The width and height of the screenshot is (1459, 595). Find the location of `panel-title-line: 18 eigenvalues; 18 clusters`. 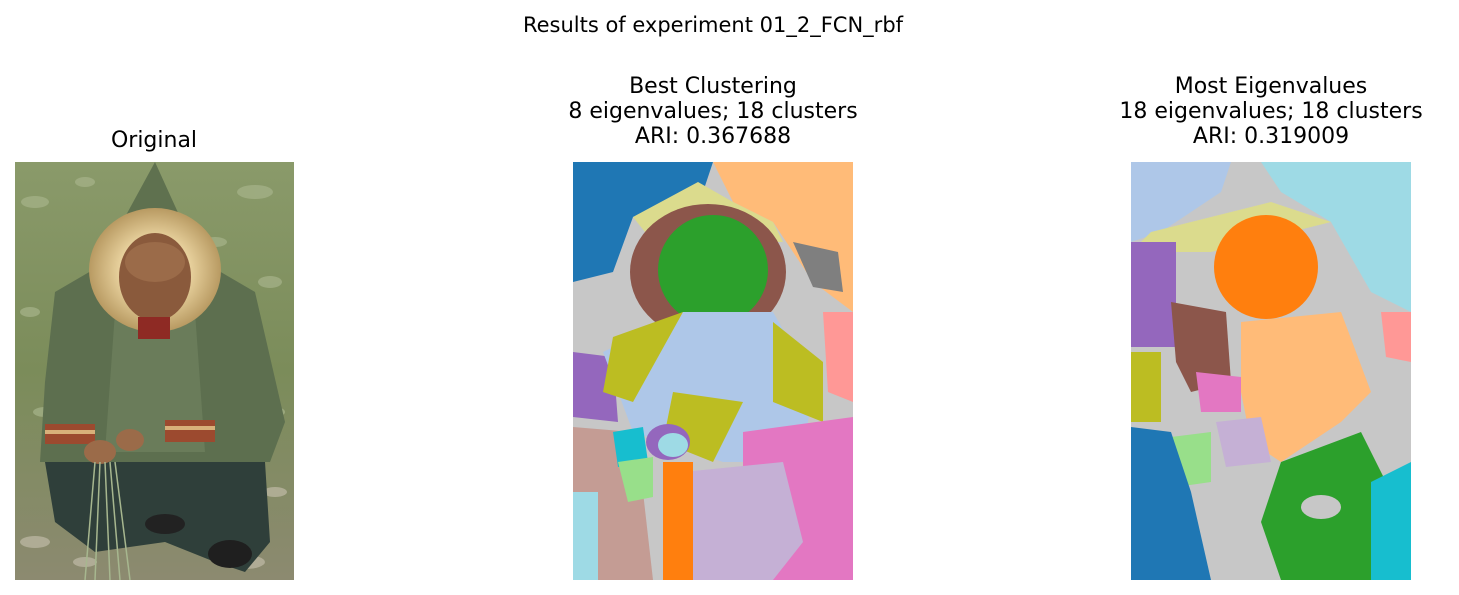

panel-title-line: 18 eigenvalues; 18 clusters is located at coordinates (1271, 111).